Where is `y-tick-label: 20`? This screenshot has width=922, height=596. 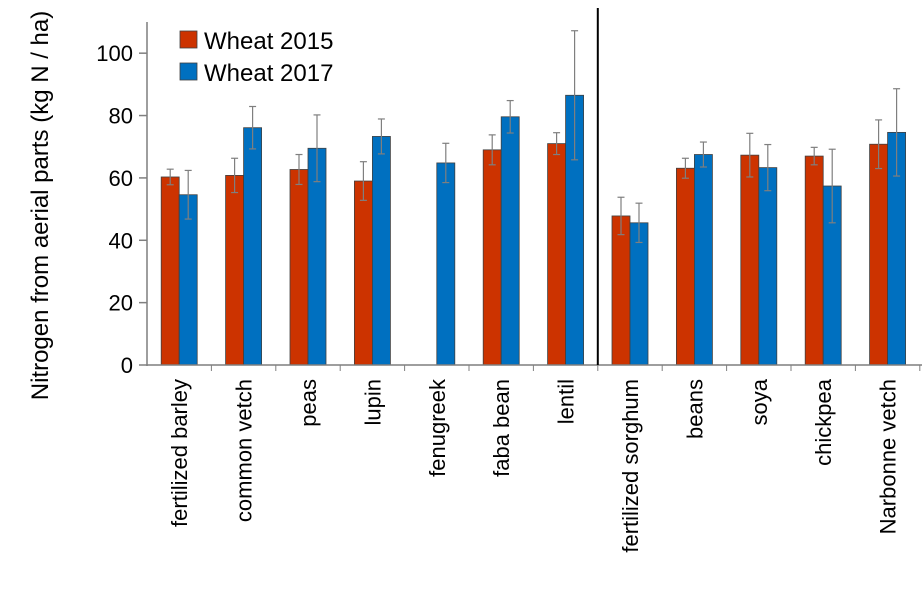
y-tick-label: 20 is located at coordinates (121, 303).